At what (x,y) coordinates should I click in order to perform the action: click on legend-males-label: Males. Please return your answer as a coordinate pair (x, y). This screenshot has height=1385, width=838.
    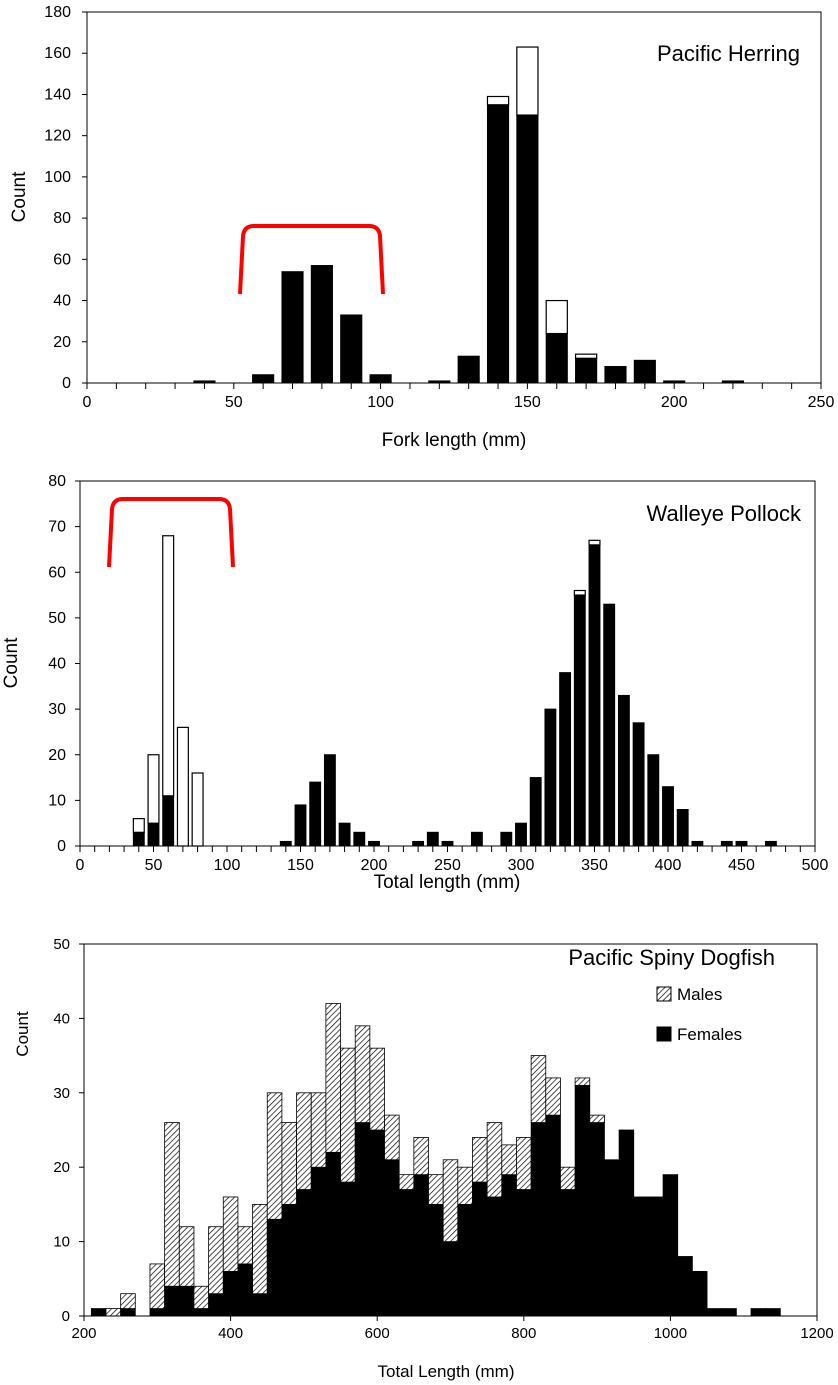
    Looking at the image, I should click on (699, 994).